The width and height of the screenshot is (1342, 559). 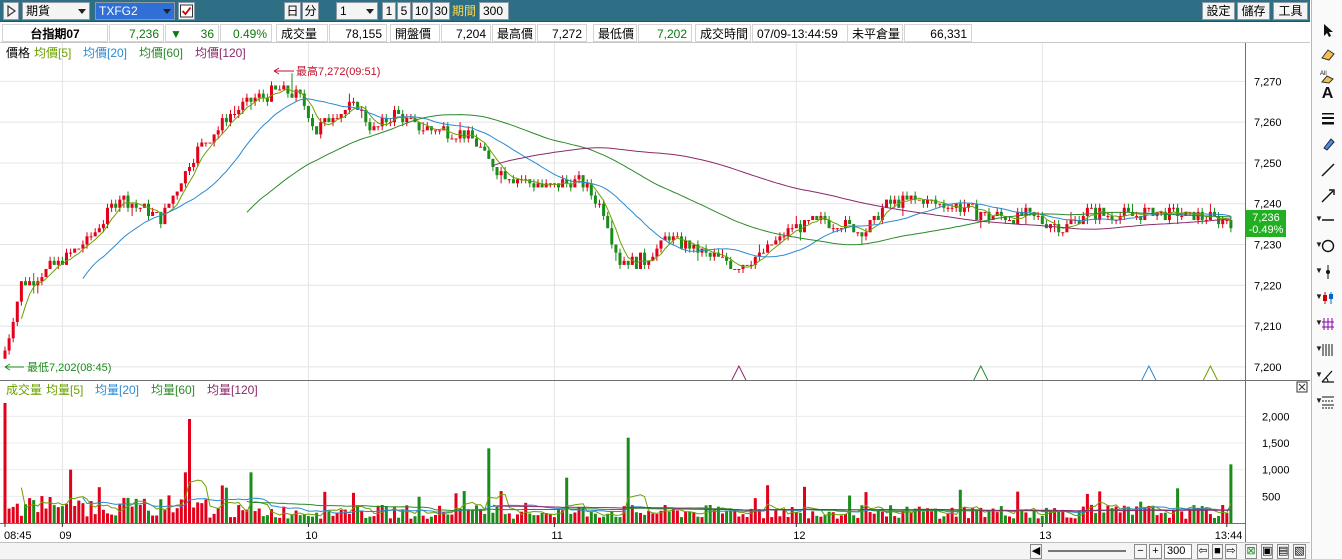 What do you see at coordinates (1327, 170) in the screenshot?
I see `line-tool-icon` at bounding box center [1327, 170].